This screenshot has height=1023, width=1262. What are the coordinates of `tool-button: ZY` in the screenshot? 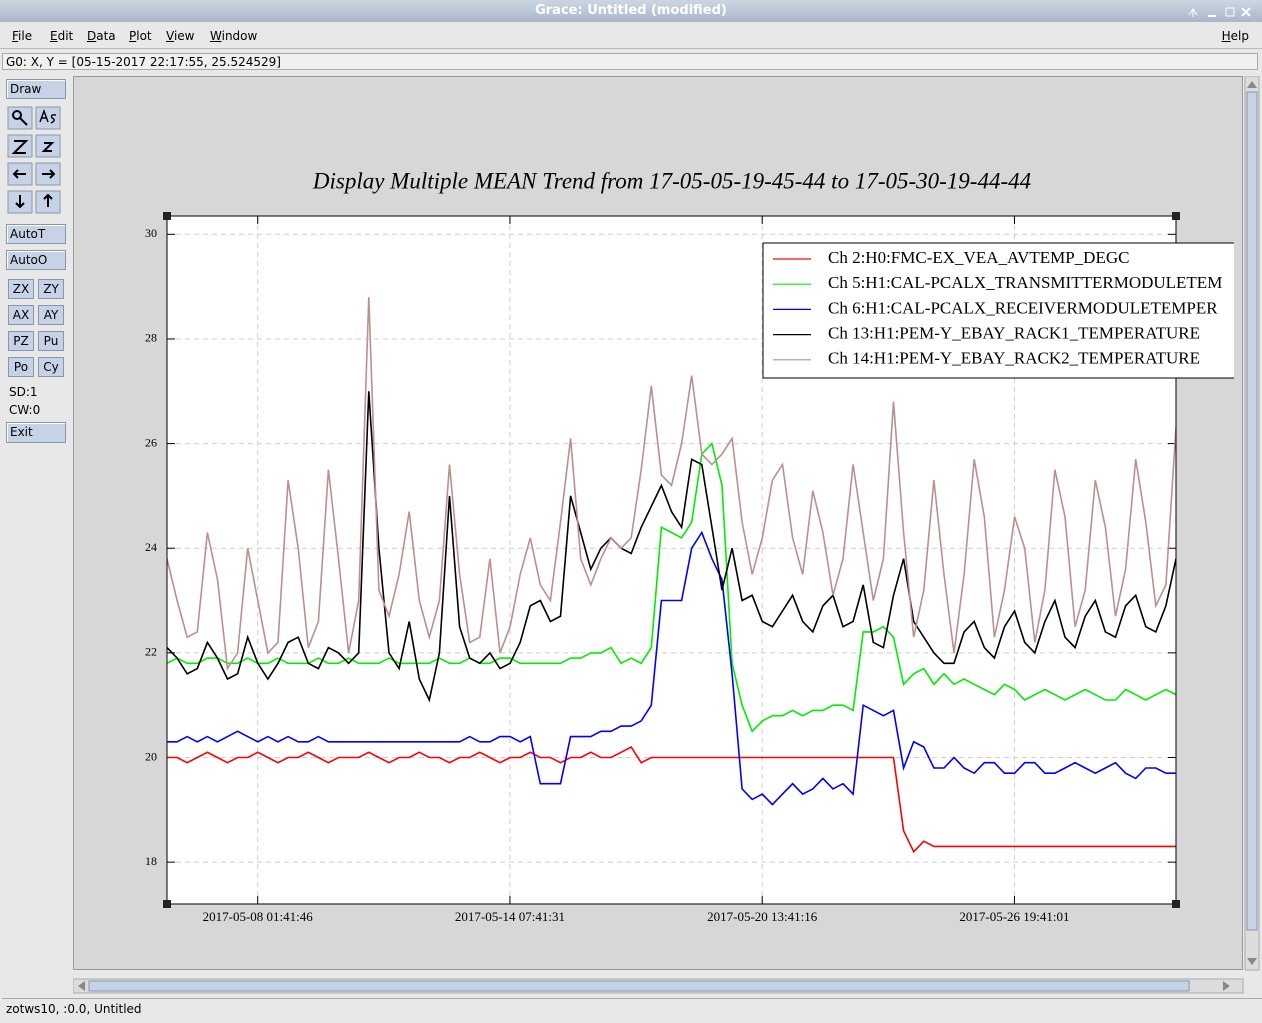 It's located at (51, 289).